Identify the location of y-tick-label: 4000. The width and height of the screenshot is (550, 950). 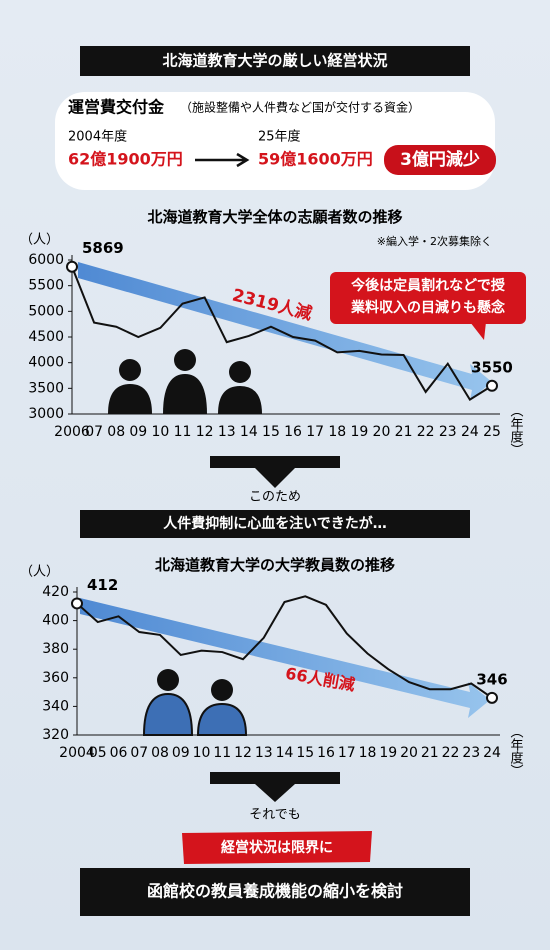
(46, 363).